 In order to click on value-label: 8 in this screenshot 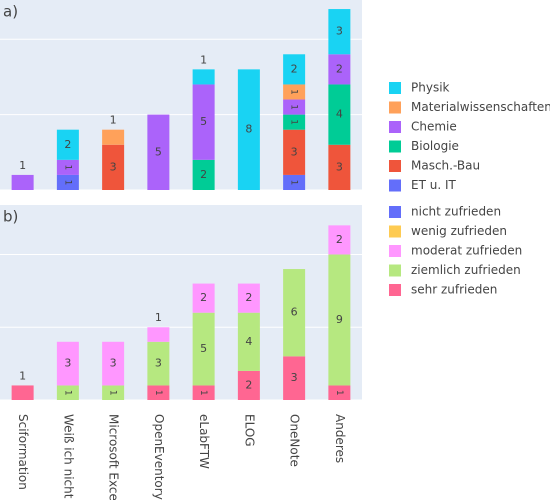, I will do `click(248, 129)`.